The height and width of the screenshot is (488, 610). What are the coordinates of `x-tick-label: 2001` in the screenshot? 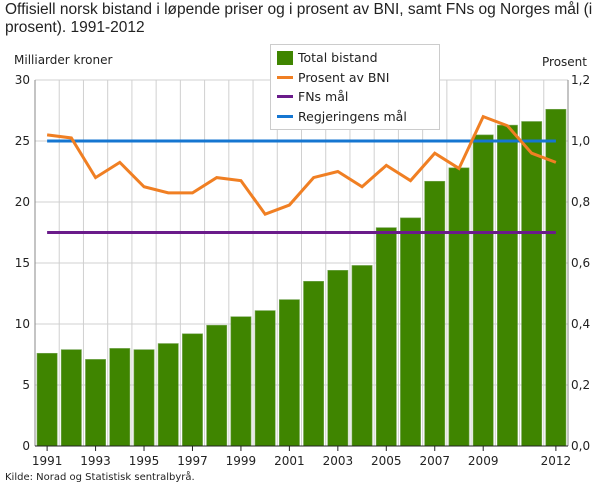 It's located at (289, 461).